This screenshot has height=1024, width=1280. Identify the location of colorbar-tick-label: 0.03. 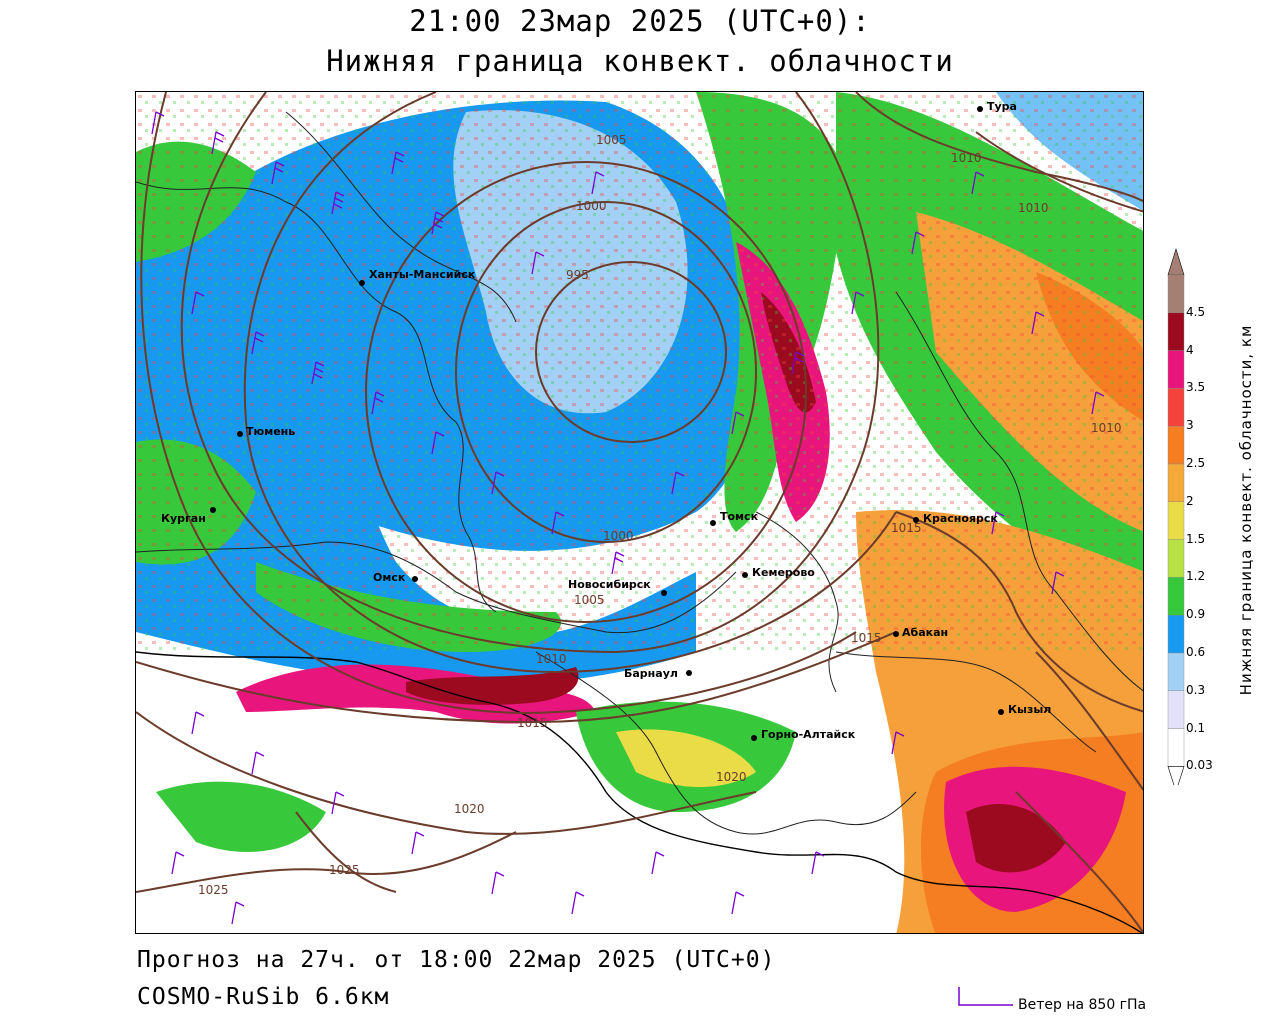
(1199, 765).